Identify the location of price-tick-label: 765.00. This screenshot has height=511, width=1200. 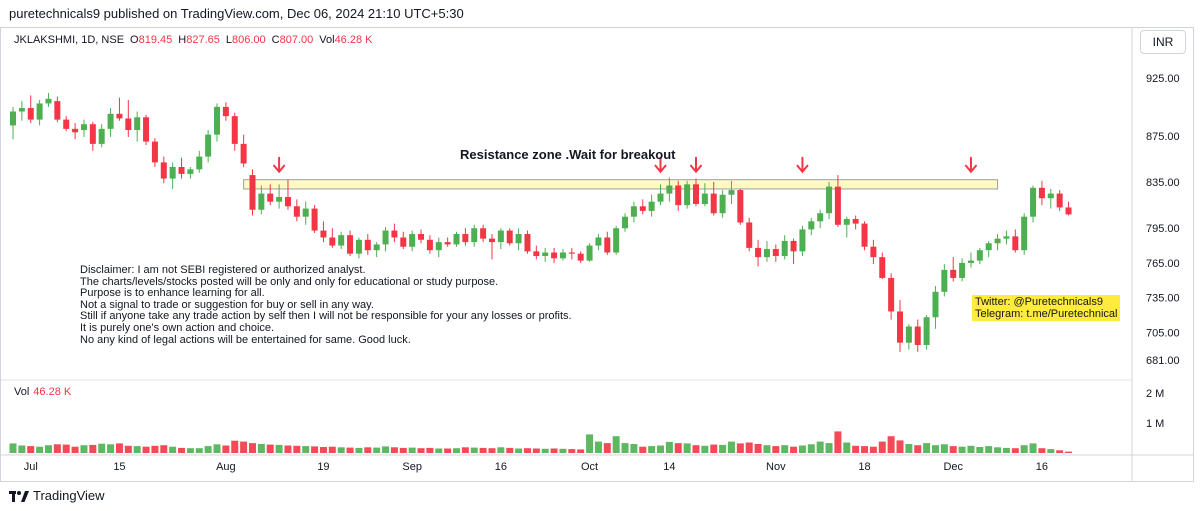
(1163, 264).